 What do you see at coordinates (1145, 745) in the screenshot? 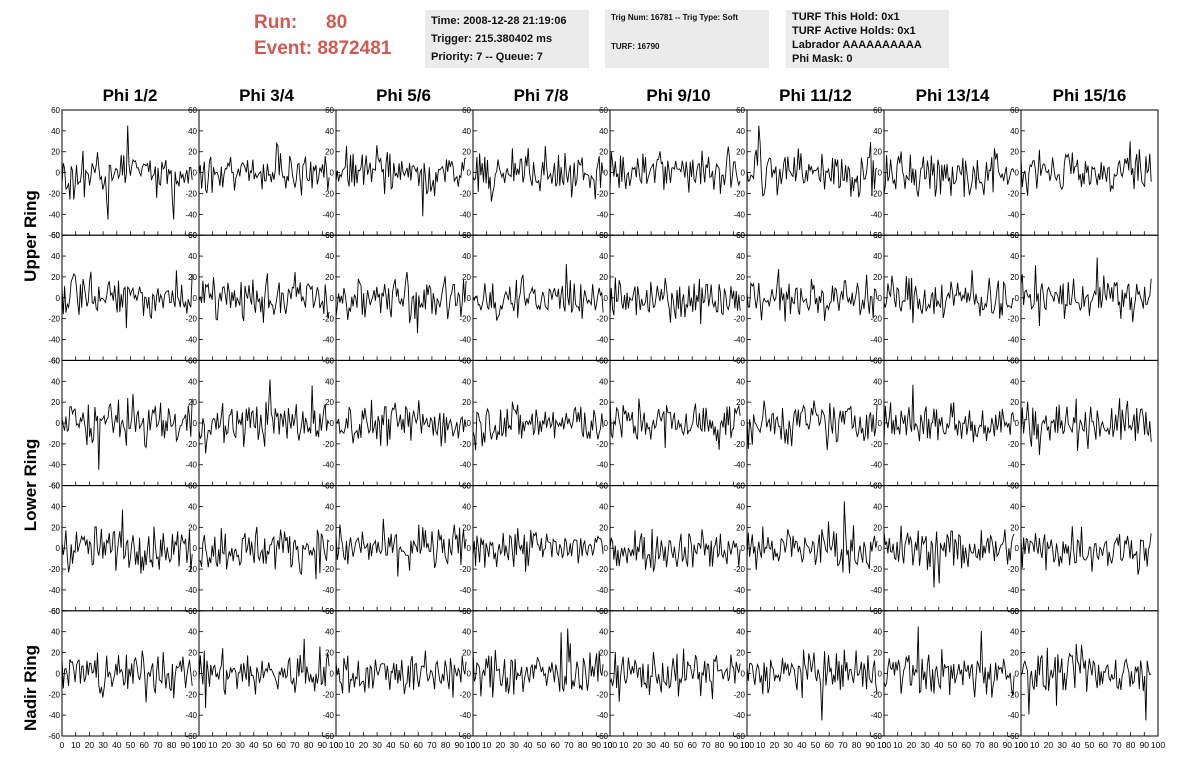
I see `x-tick-label: 90` at bounding box center [1145, 745].